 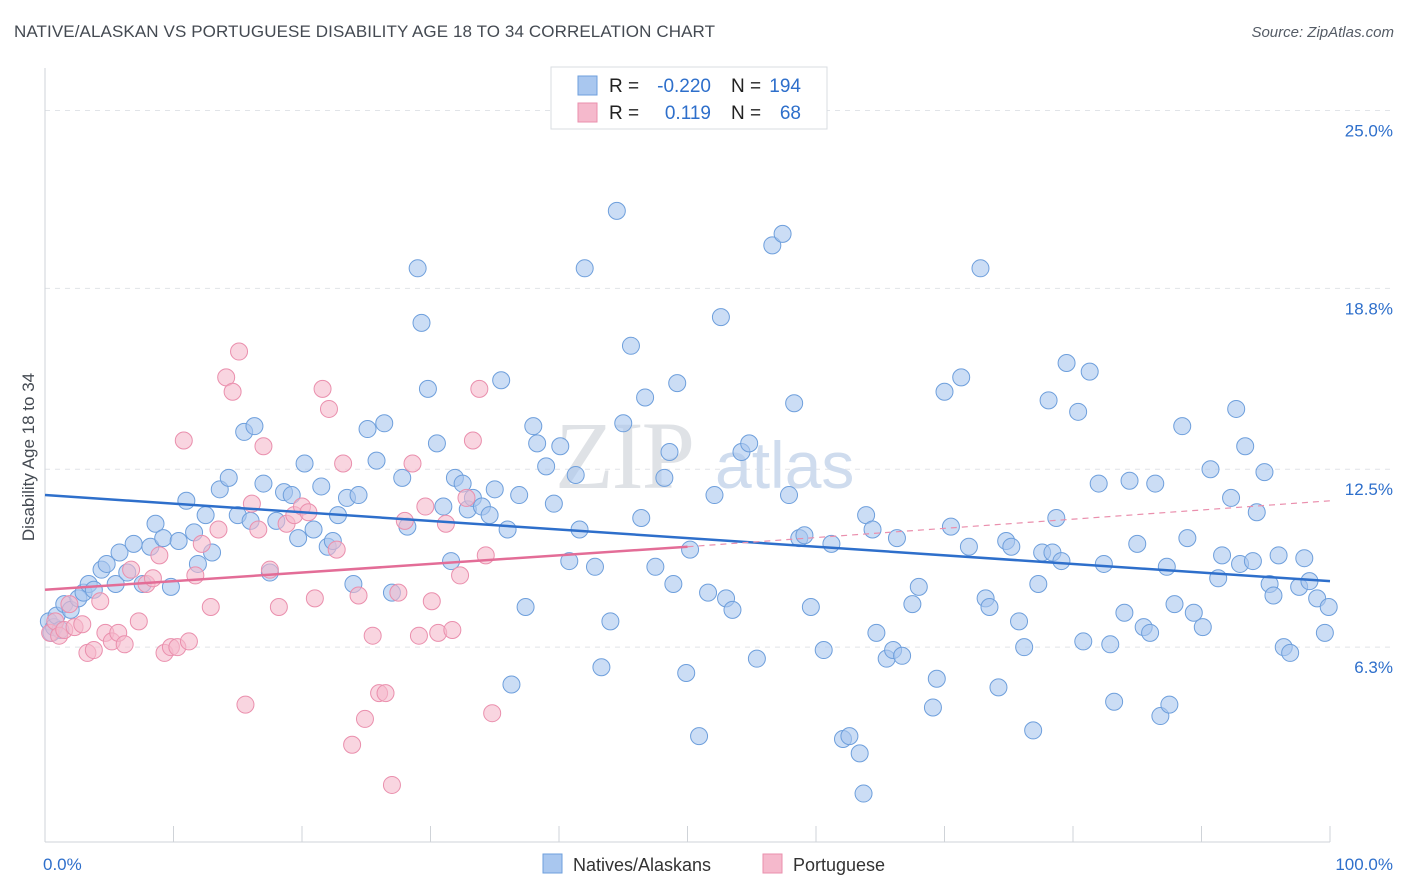 I want to click on trendline-natives, so click(x=687, y=538).